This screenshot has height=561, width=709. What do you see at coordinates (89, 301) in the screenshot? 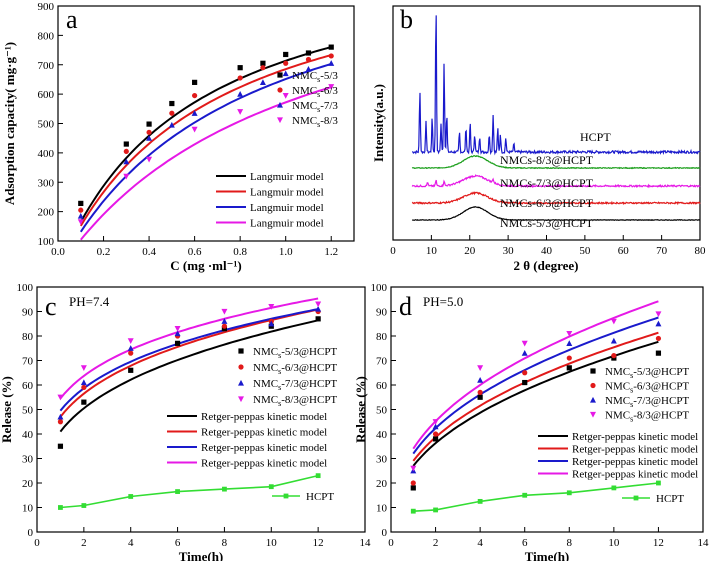
I see `ph-annotation: PH=7.4` at bounding box center [89, 301].